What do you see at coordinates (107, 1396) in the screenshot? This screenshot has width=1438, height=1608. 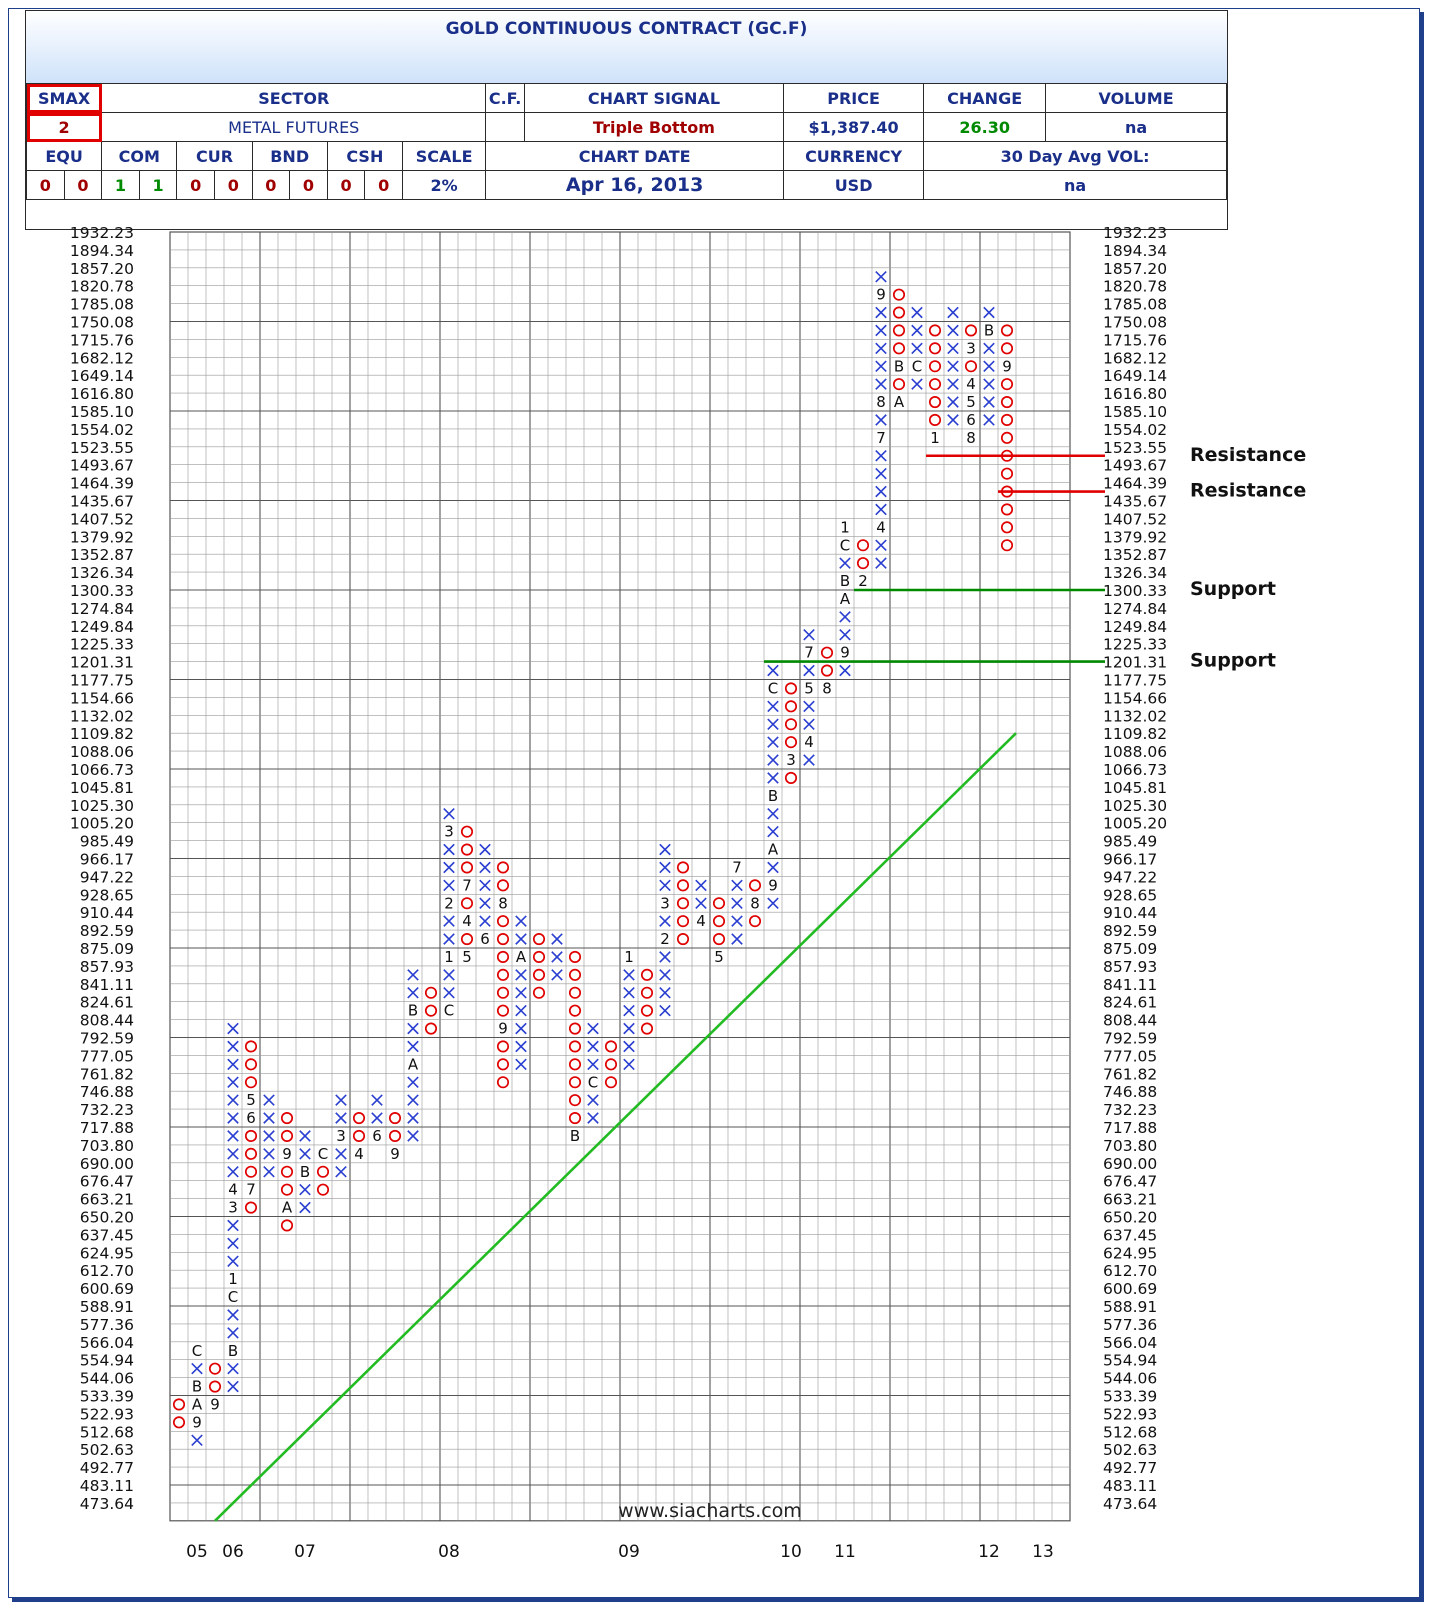 I see `y-tick-label-left: 533.39` at bounding box center [107, 1396].